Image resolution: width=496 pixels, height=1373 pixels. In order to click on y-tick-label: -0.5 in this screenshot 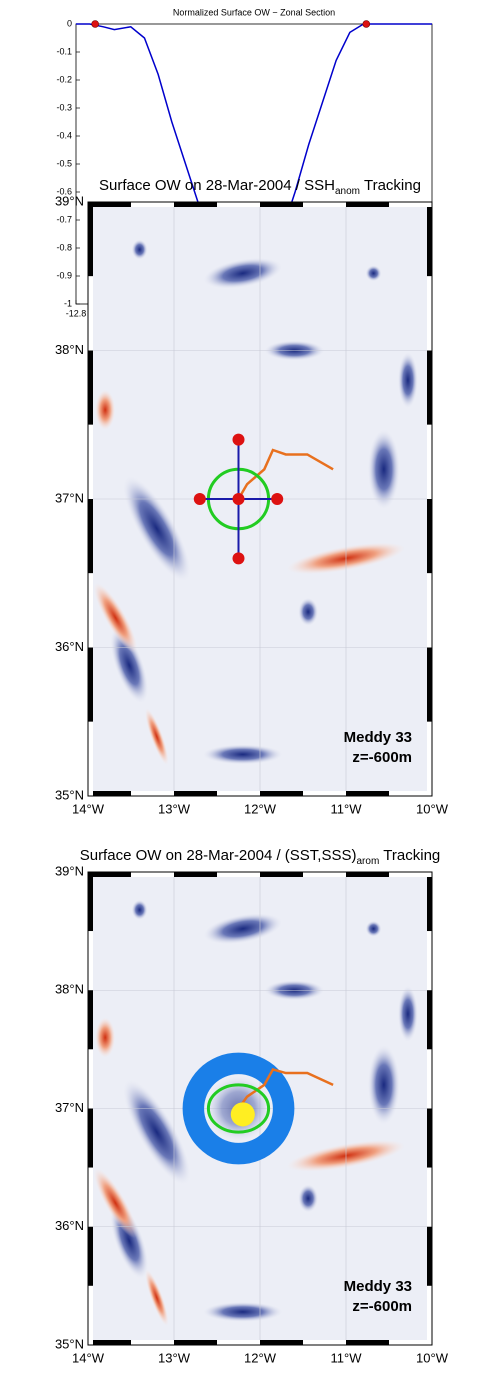, I will do `click(64, 163)`.